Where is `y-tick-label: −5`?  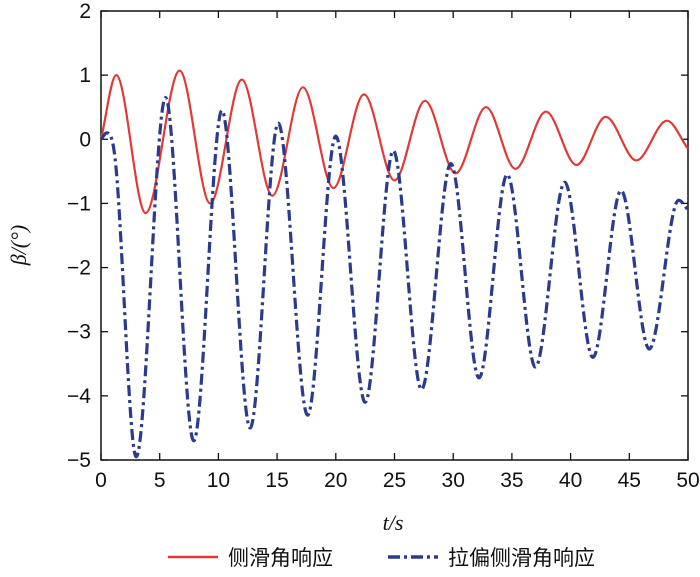 y-tick-label: −5 is located at coordinates (79, 460).